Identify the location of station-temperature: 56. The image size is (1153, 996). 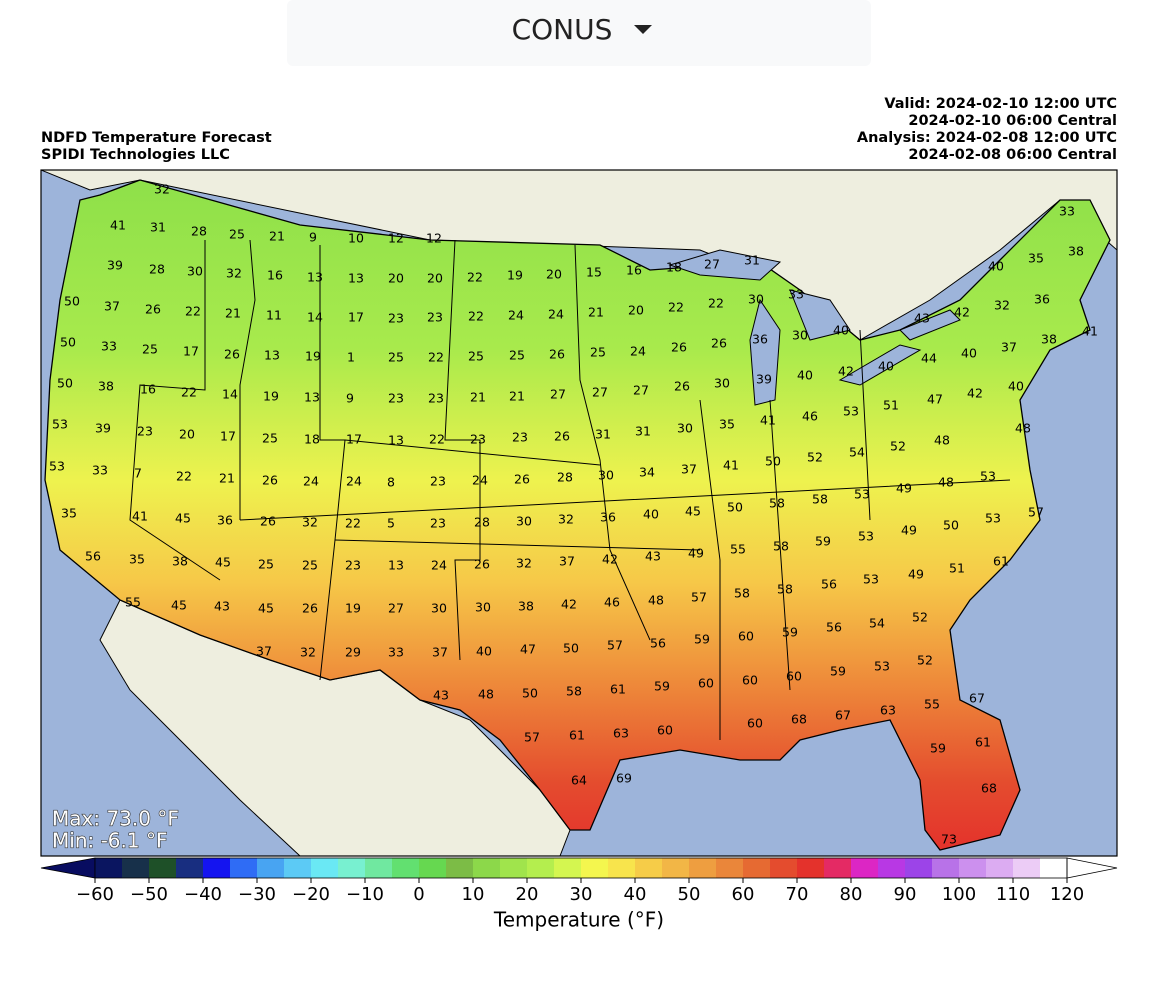
(658, 643).